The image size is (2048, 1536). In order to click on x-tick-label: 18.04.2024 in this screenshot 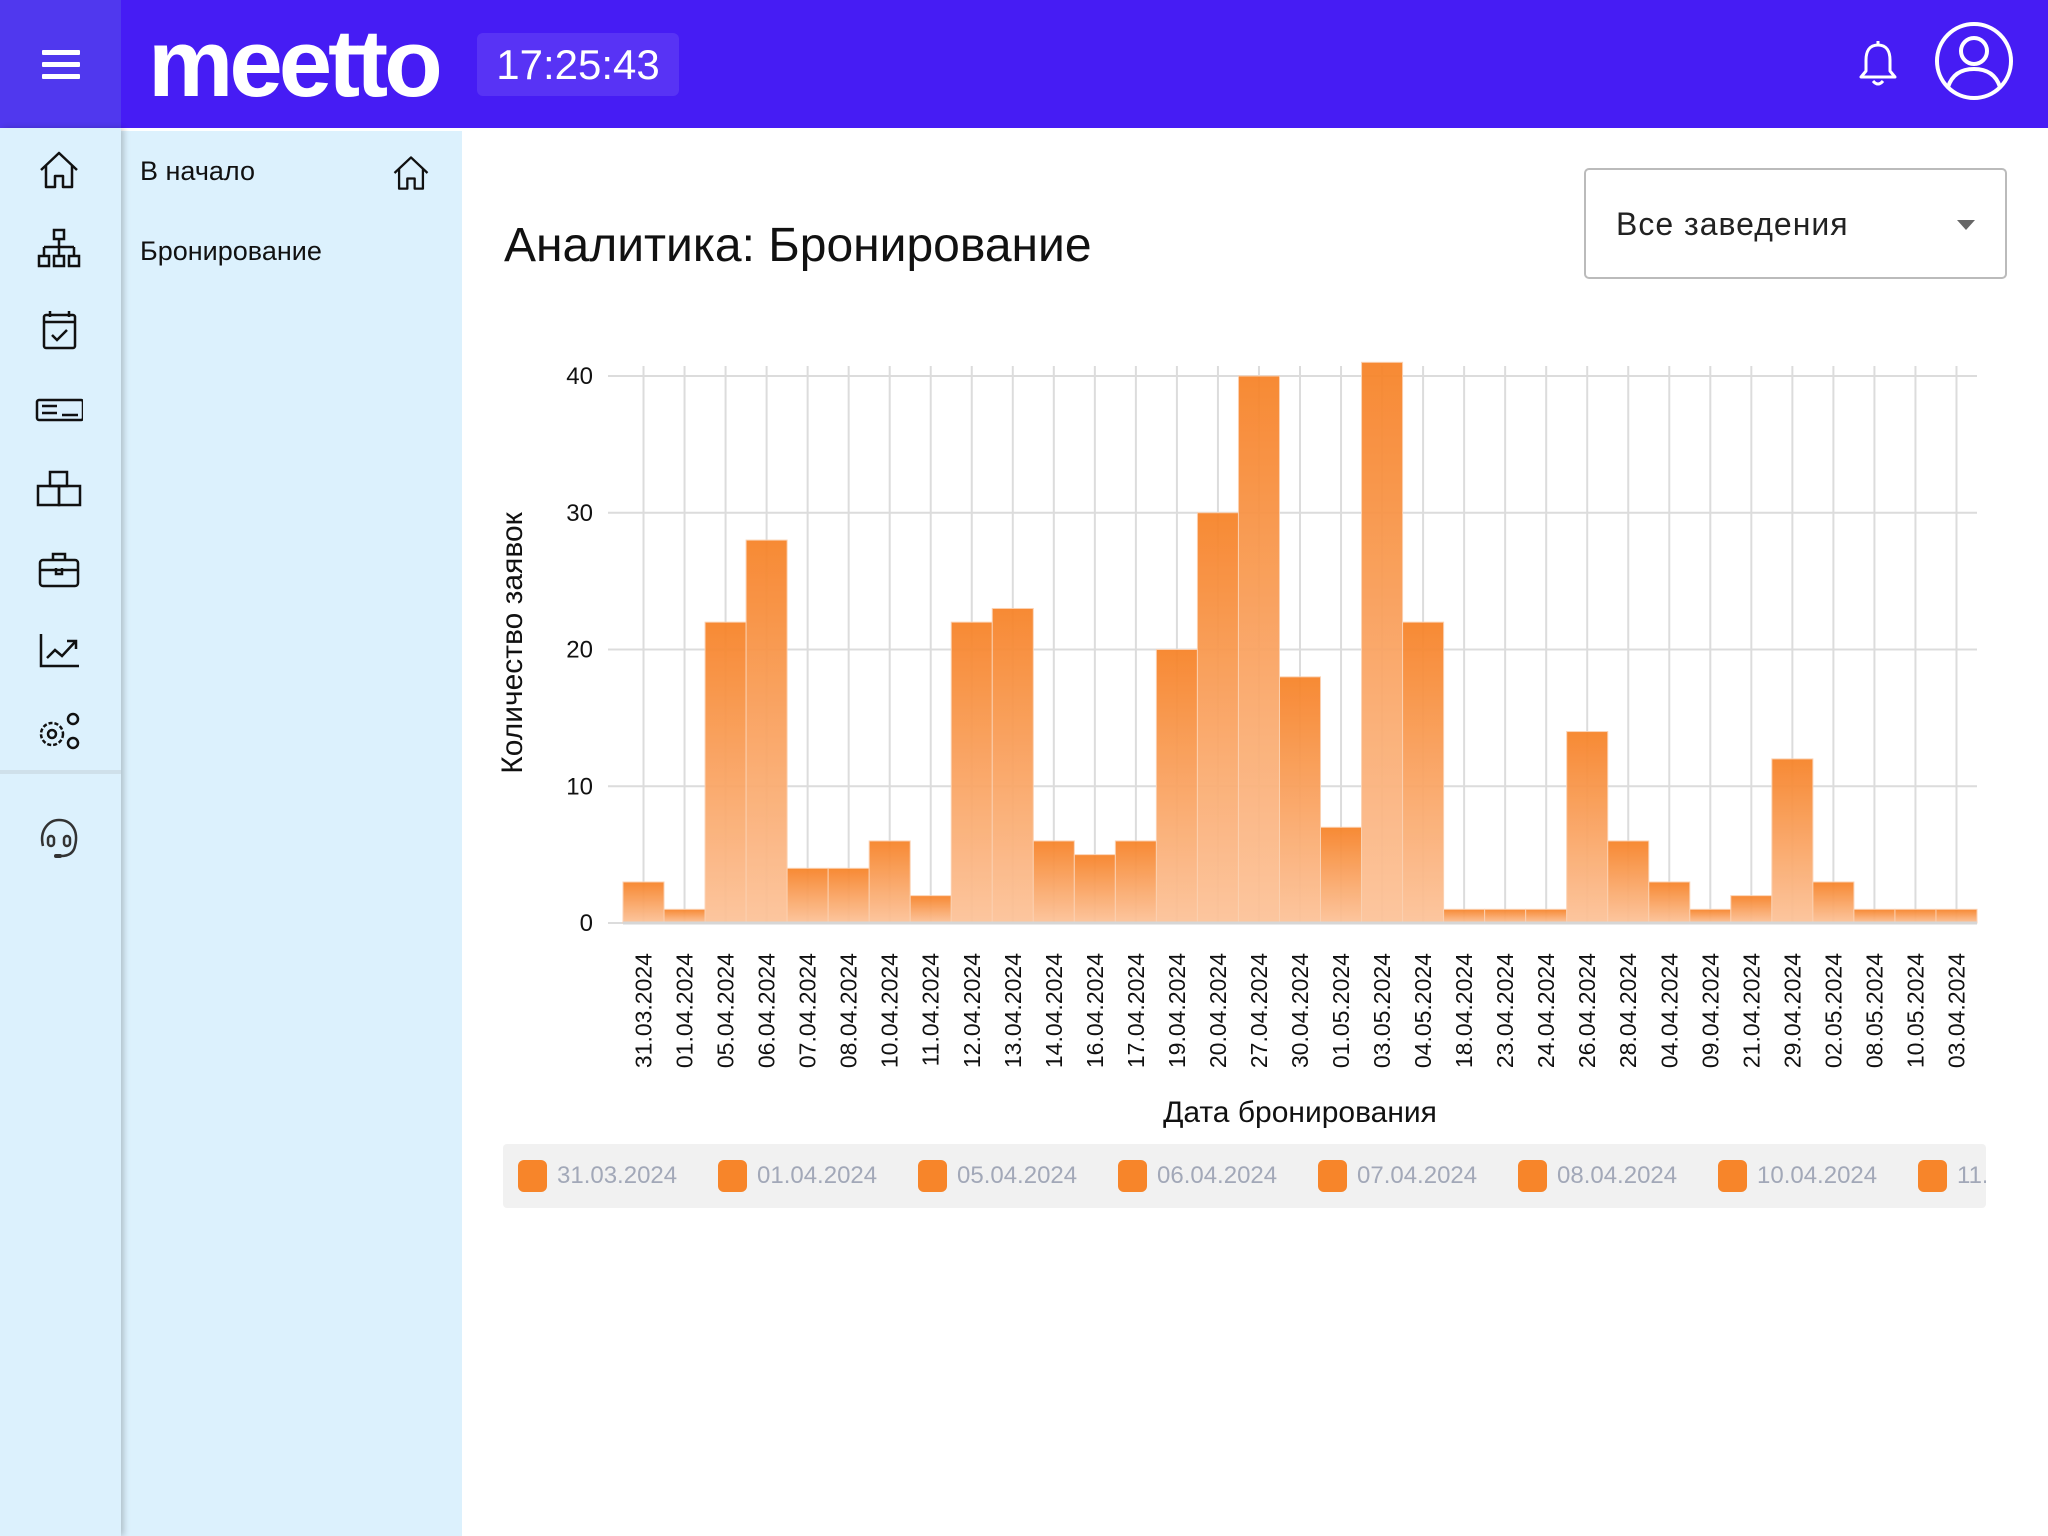, I will do `click(1464, 1010)`.